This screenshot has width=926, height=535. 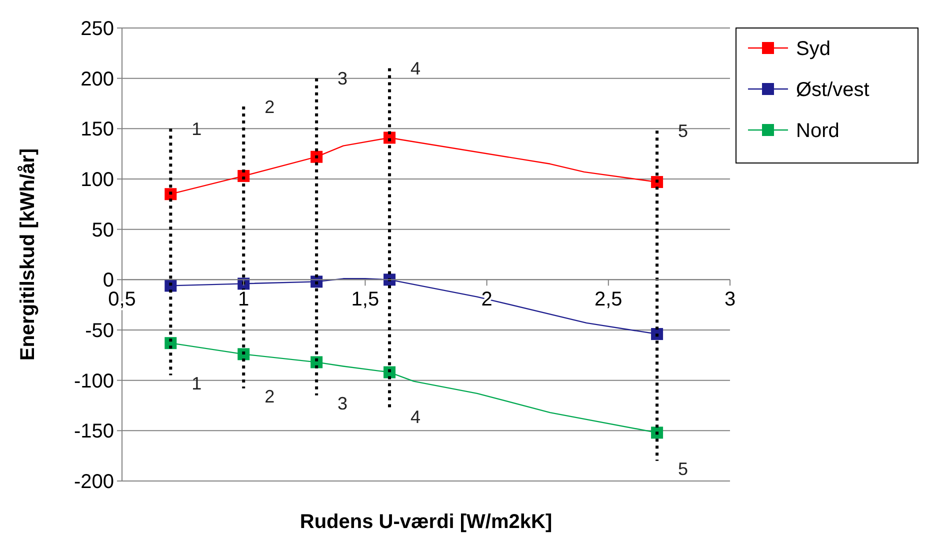 What do you see at coordinates (813, 49) in the screenshot?
I see `legend-label: Syd` at bounding box center [813, 49].